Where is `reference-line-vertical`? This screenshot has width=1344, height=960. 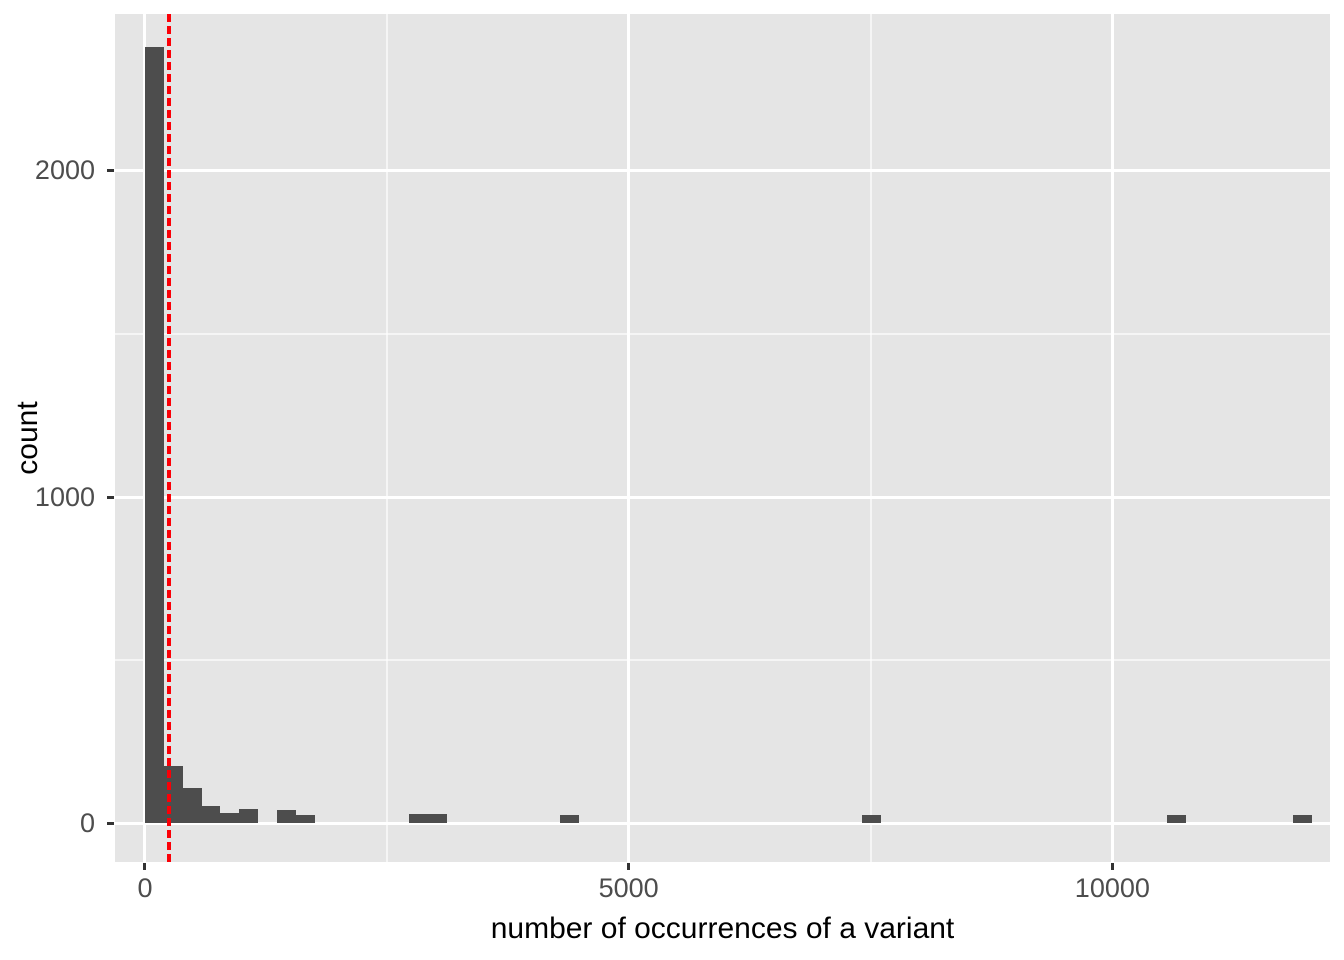 reference-line-vertical is located at coordinates (169, 438).